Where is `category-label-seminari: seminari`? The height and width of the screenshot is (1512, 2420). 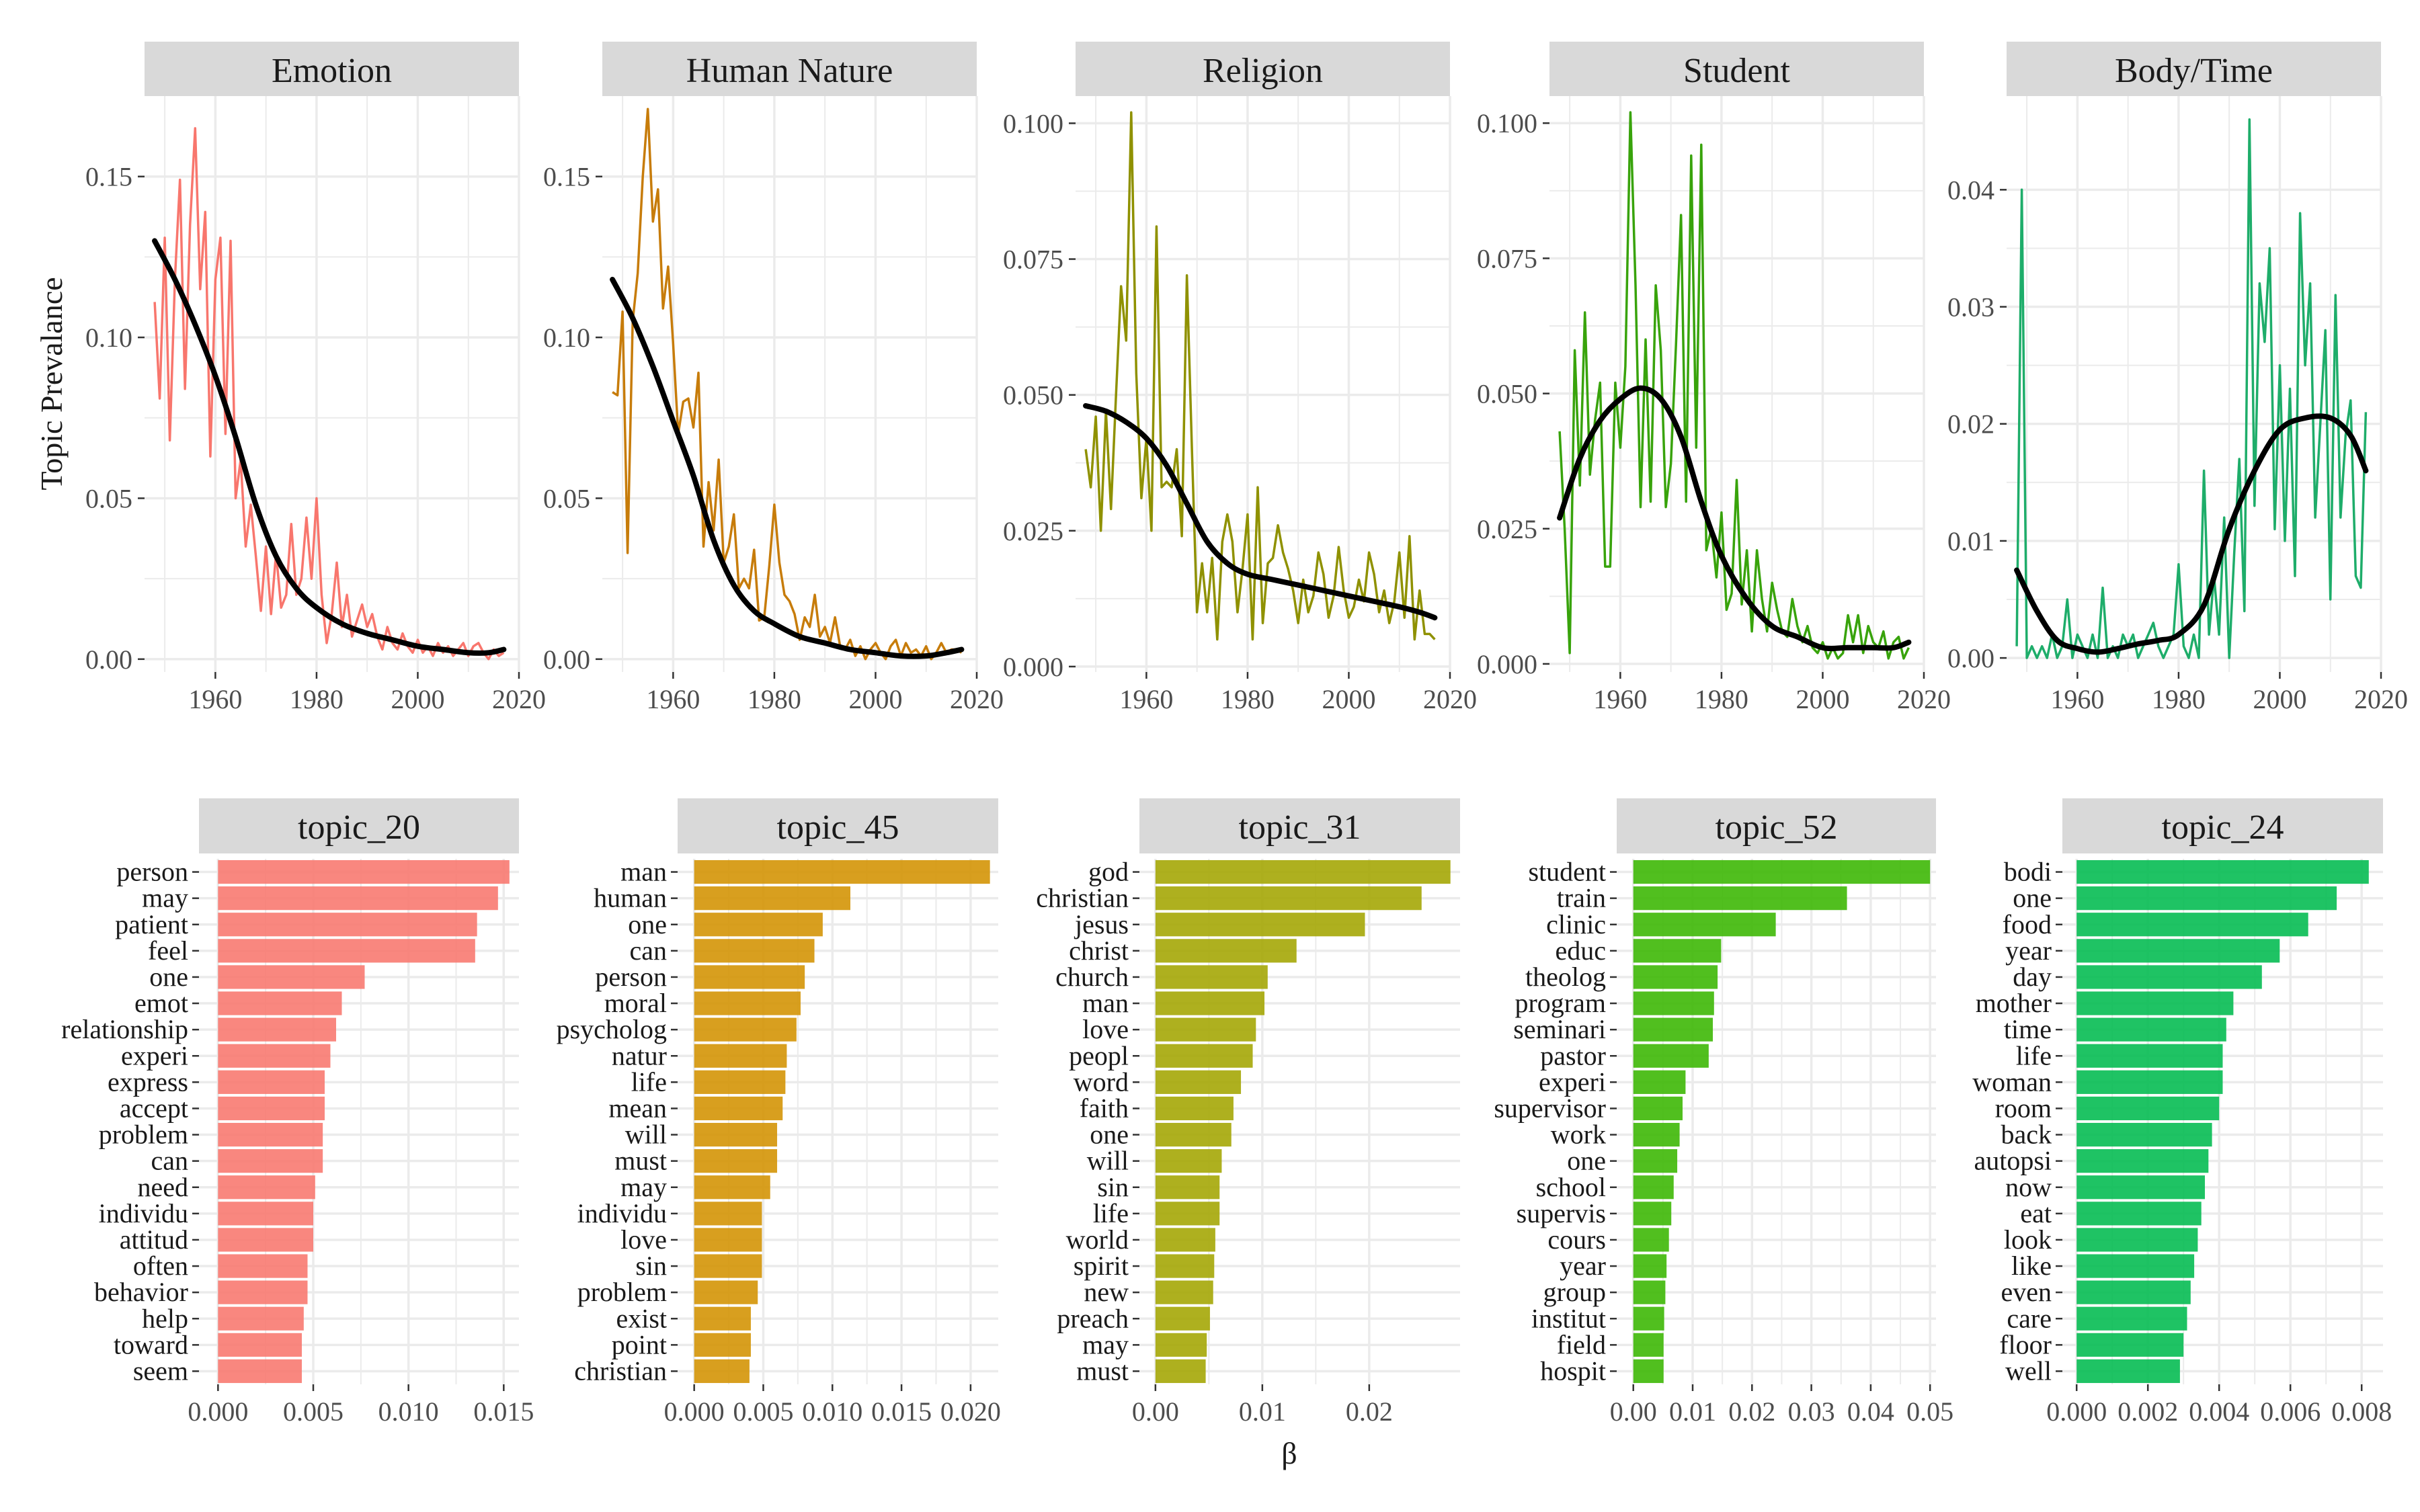 category-label-seminari: seminari is located at coordinates (1559, 1029).